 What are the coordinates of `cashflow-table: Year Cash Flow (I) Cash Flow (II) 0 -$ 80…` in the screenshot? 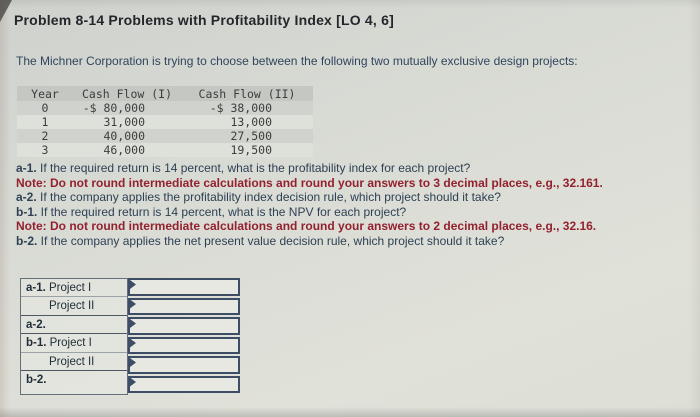 It's located at (165, 121).